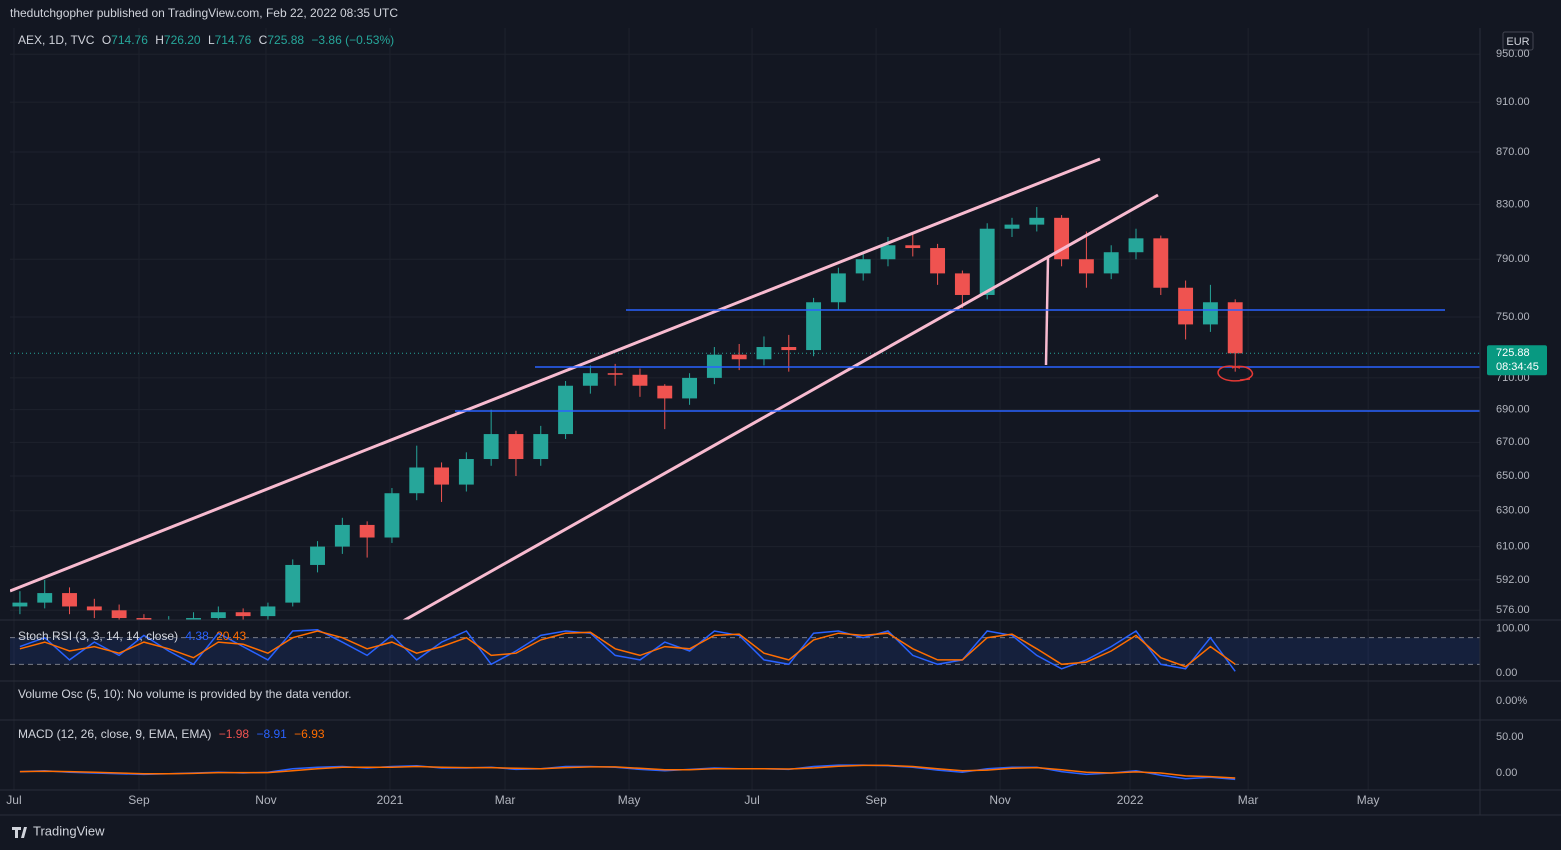  Describe the element at coordinates (106, 40) in the screenshot. I see `legend-key: O` at that location.